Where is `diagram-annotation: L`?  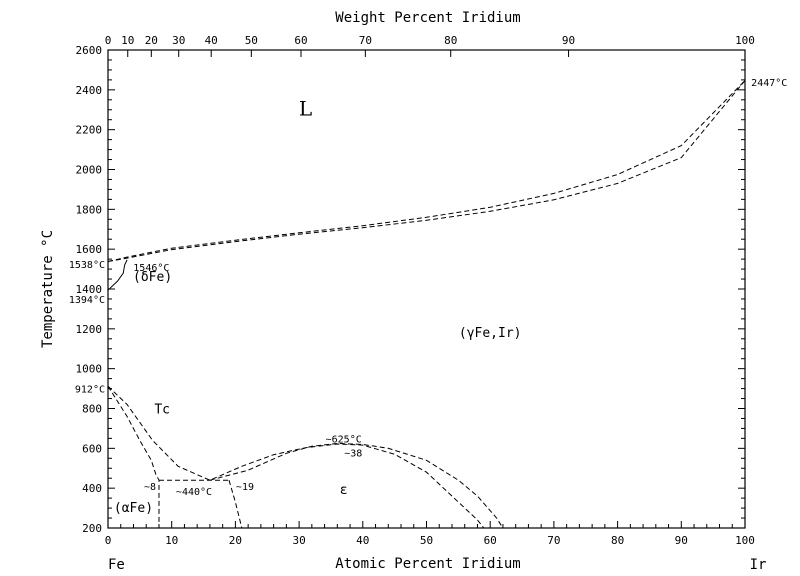 diagram-annotation: L is located at coordinates (305, 109).